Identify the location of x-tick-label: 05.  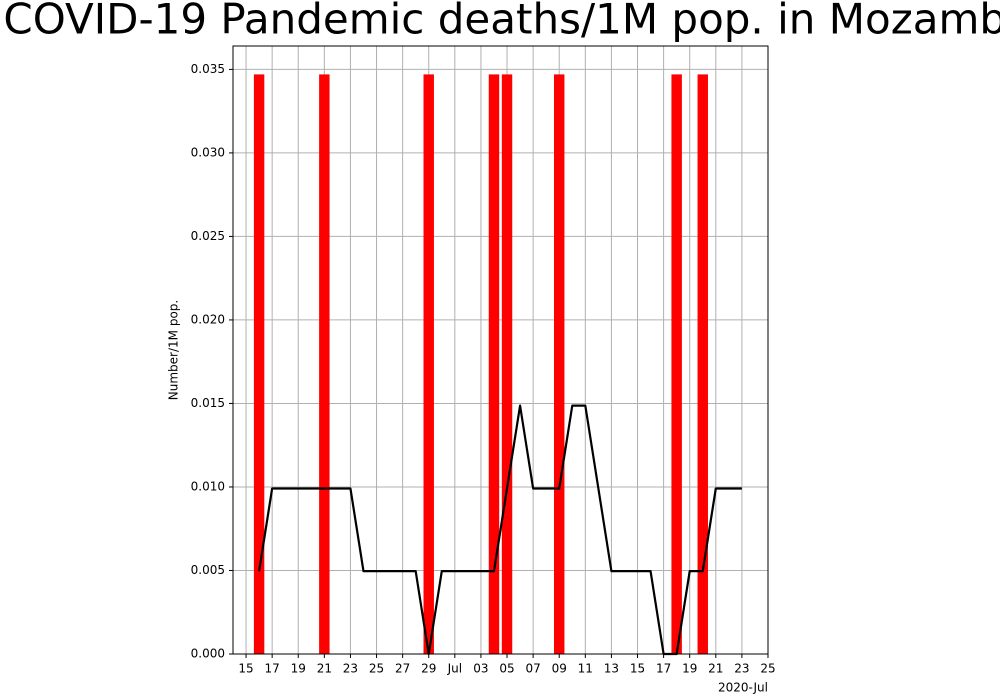
(506, 669).